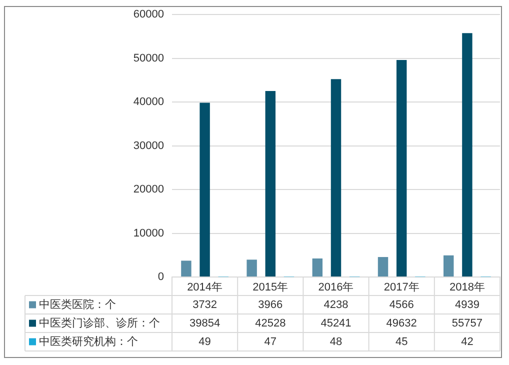 This screenshot has width=509, height=365. I want to click on data-label: 42528, so click(270, 323).